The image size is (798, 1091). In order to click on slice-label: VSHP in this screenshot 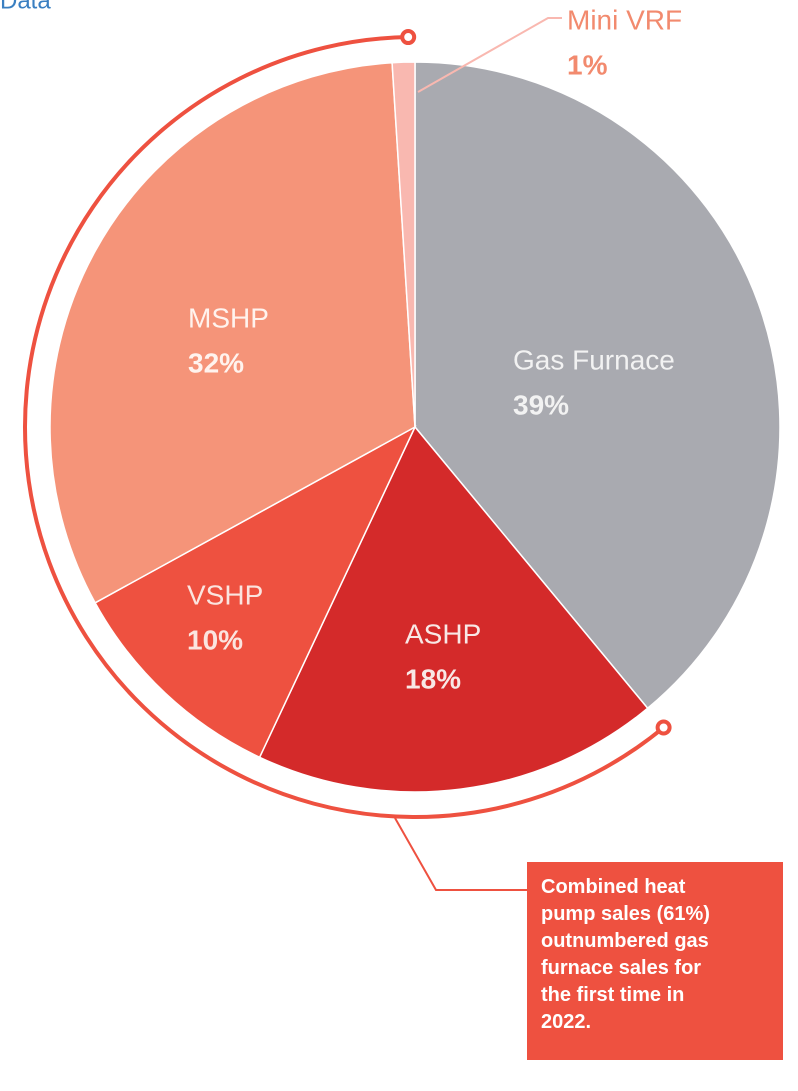, I will do `click(225, 594)`.